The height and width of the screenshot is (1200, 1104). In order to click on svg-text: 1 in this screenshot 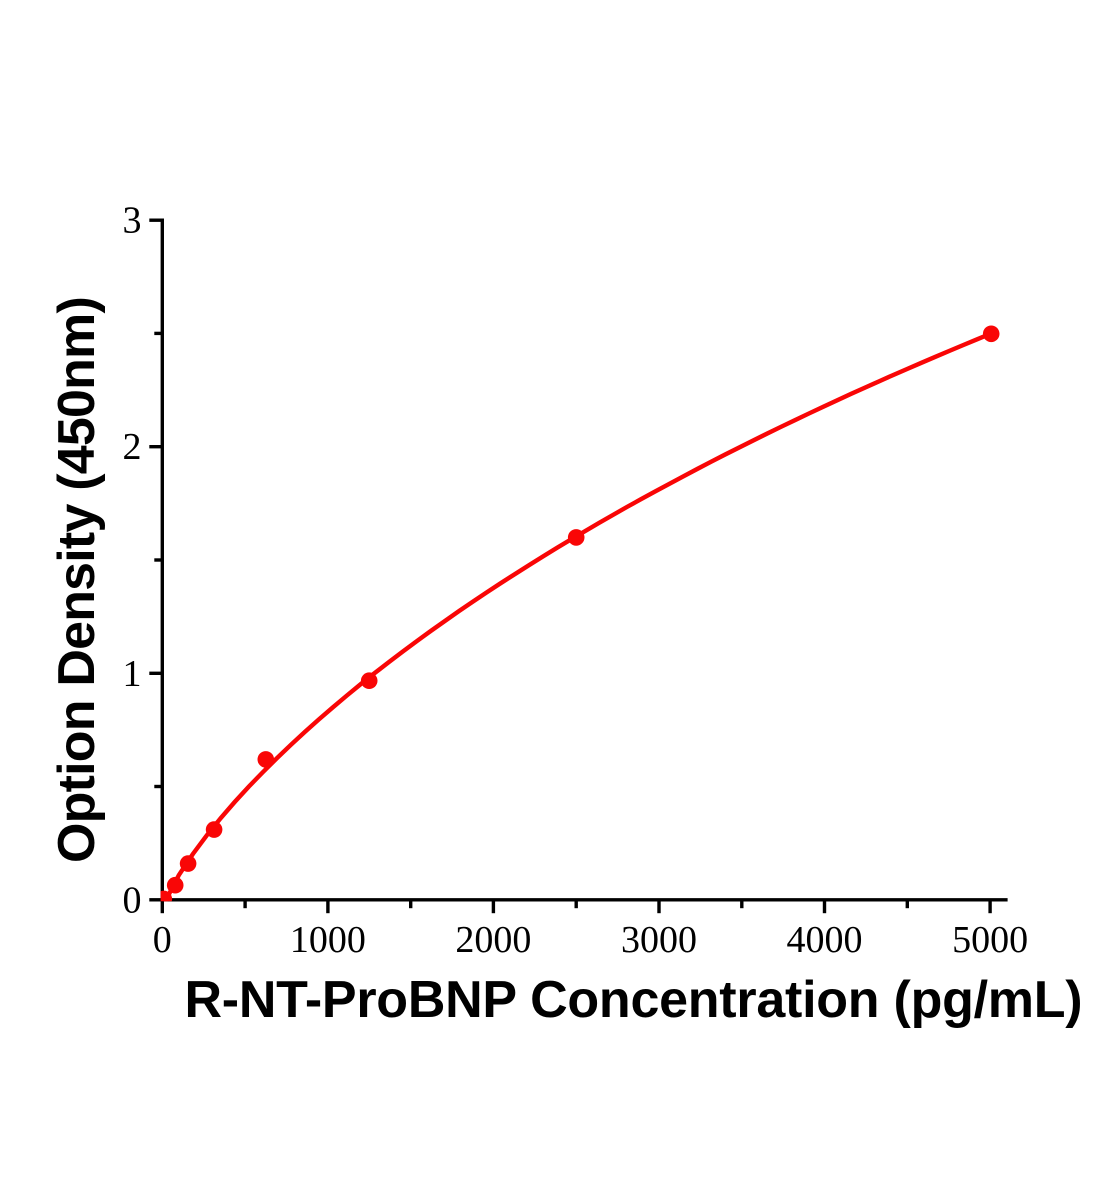, I will do `click(132, 674)`.